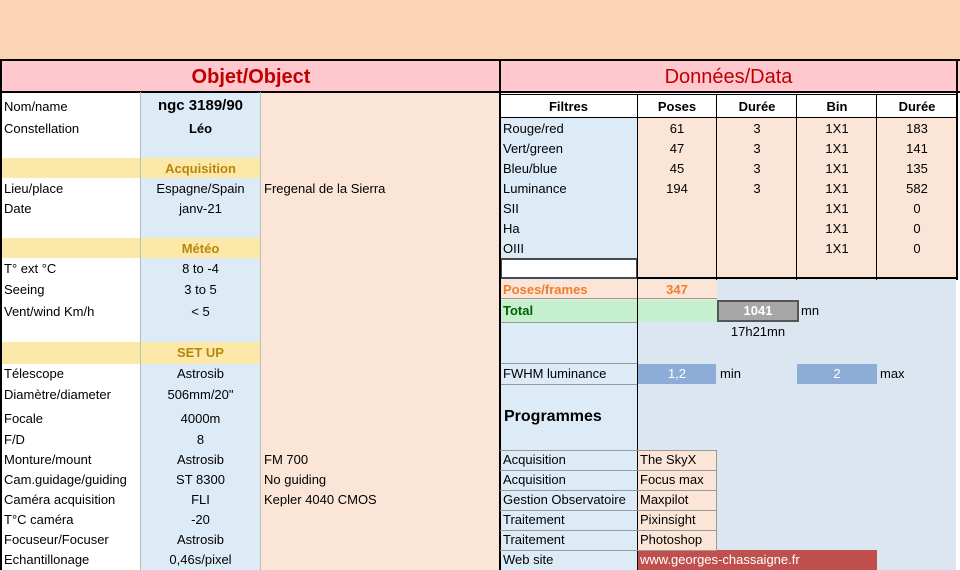 The image size is (960, 570). Describe the element at coordinates (528, 559) in the screenshot. I see `website-label: Web site` at that location.